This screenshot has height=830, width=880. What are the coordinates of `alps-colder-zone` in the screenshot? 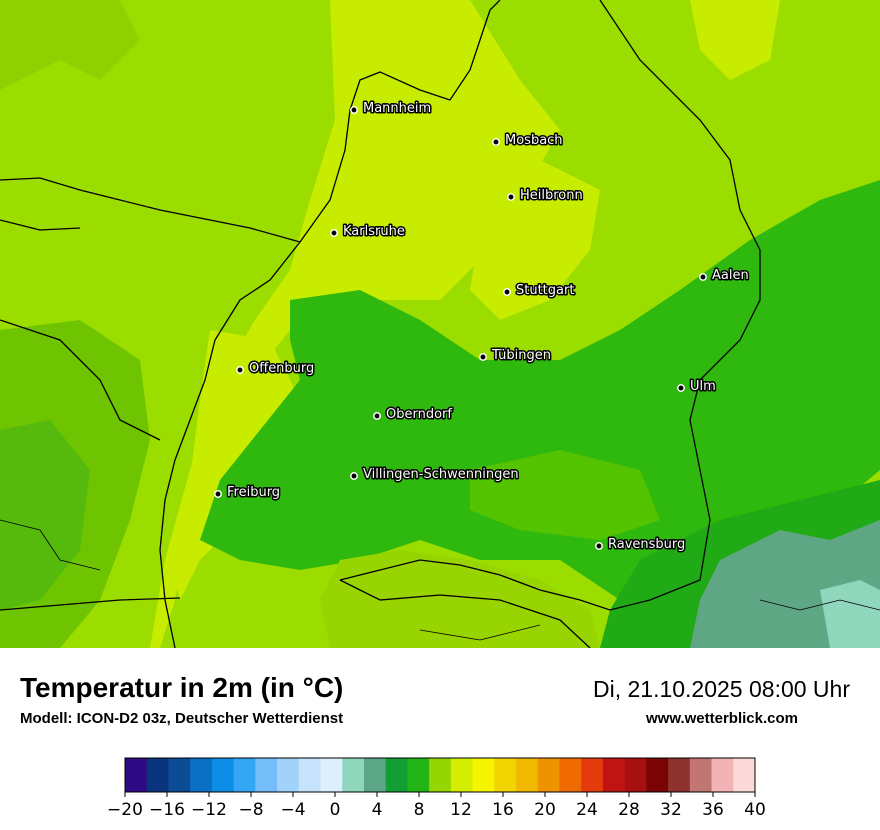 It's located at (850, 614).